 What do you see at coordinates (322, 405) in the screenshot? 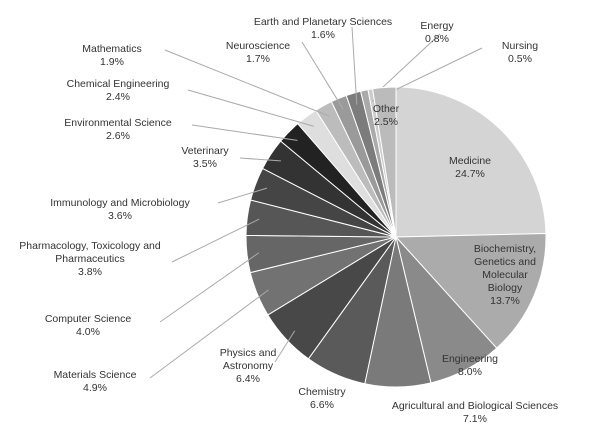
I see `value-label: 6.6%` at bounding box center [322, 405].